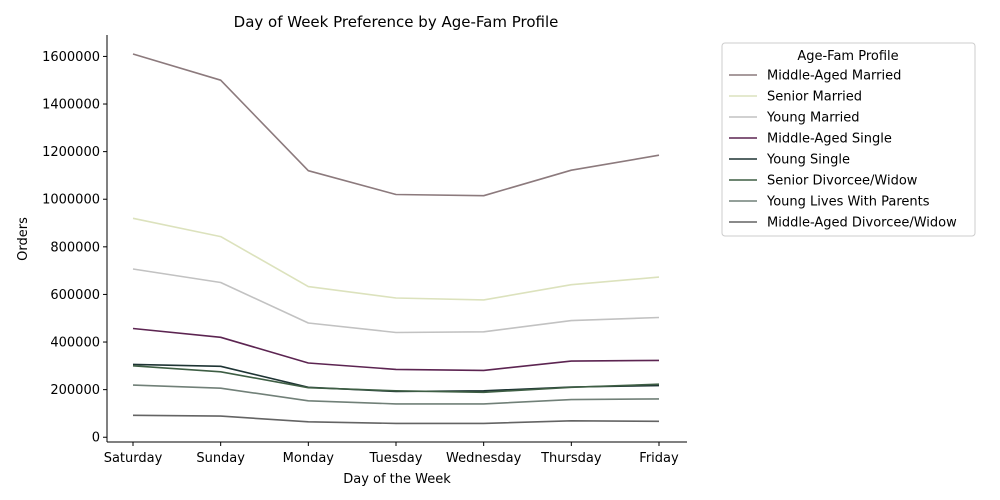 The width and height of the screenshot is (1000, 500). What do you see at coordinates (396, 394) in the screenshot?
I see `series-line-young-lives-with-parents` at bounding box center [396, 394].